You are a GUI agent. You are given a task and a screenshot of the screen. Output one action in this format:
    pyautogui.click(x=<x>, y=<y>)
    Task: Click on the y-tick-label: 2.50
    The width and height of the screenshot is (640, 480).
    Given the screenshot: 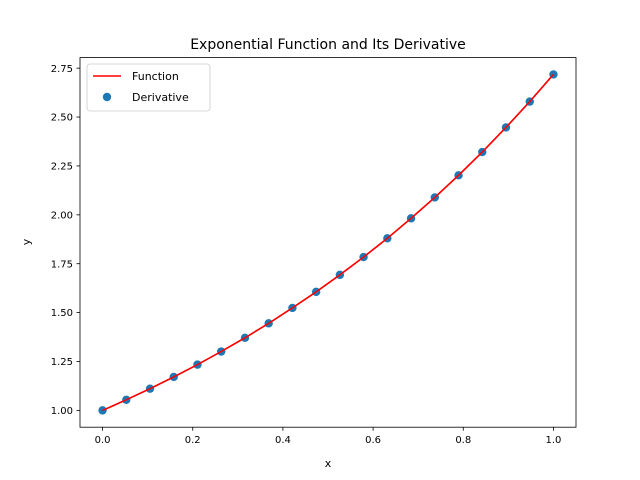 What is the action you would take?
    pyautogui.click(x=62, y=118)
    